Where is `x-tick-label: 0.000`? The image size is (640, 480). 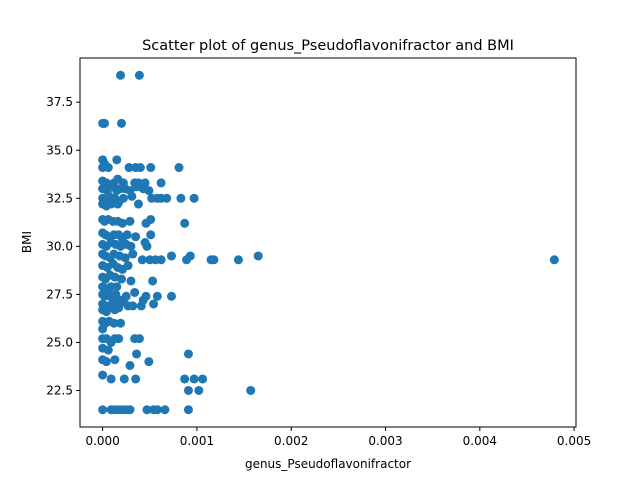
x-tick-label: 0.000 is located at coordinates (102, 441).